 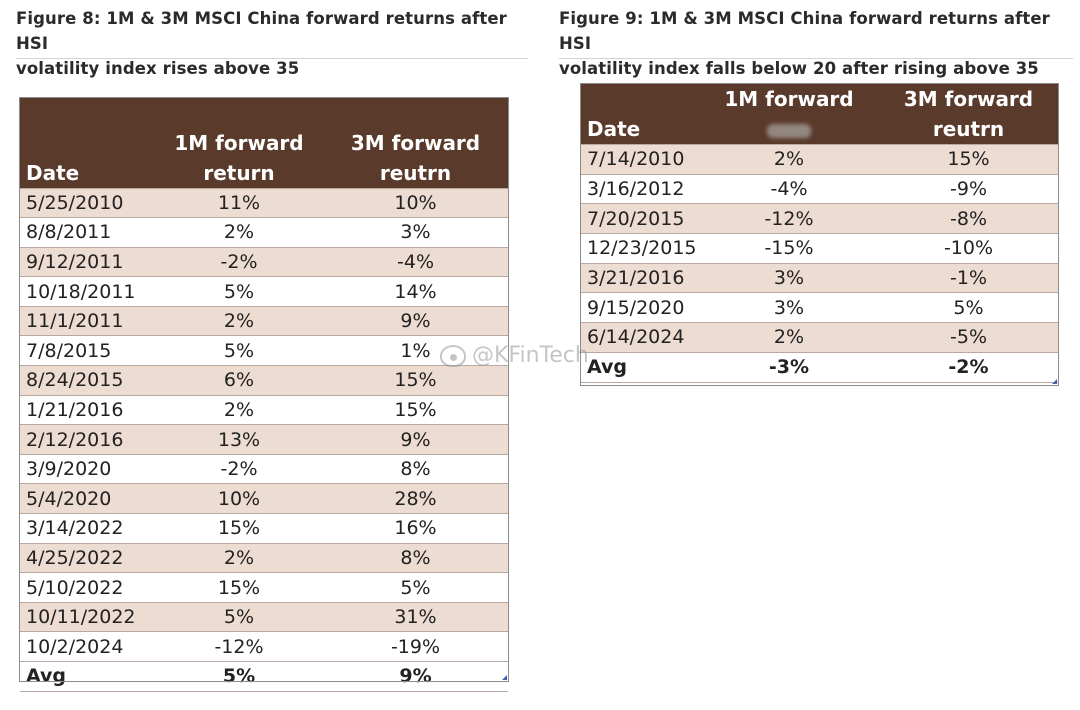 I want to click on figure9-header-row: Date 1M forward 3M forward reutrn, so click(x=819, y=114).